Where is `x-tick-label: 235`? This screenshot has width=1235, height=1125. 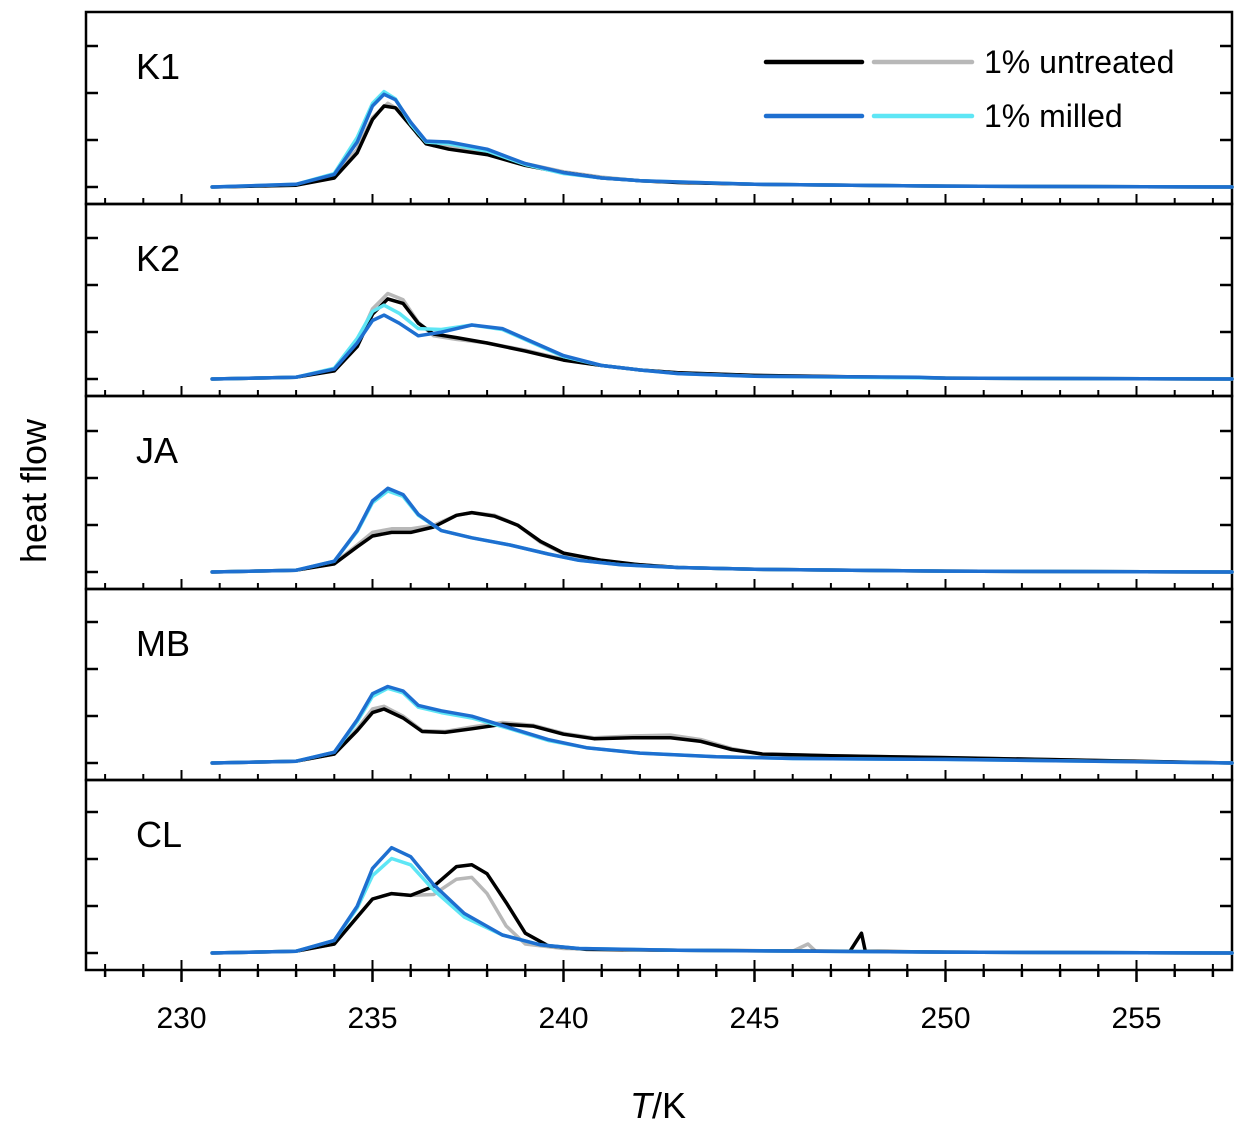
x-tick-label: 235 is located at coordinates (372, 1018).